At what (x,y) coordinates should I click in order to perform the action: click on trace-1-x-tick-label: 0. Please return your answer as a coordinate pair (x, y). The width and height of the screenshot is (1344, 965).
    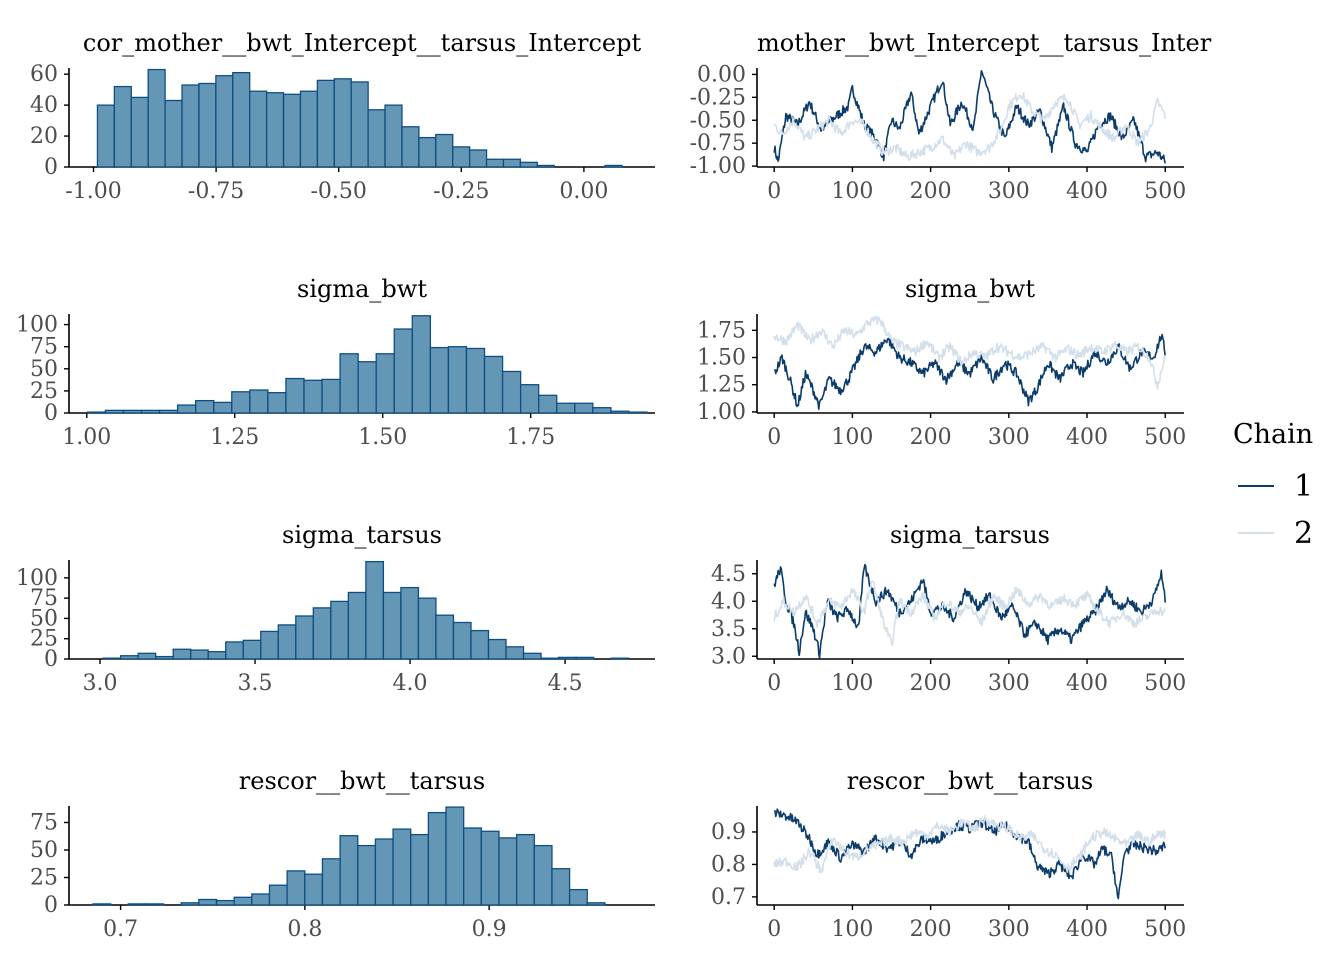
    Looking at the image, I should click on (774, 191).